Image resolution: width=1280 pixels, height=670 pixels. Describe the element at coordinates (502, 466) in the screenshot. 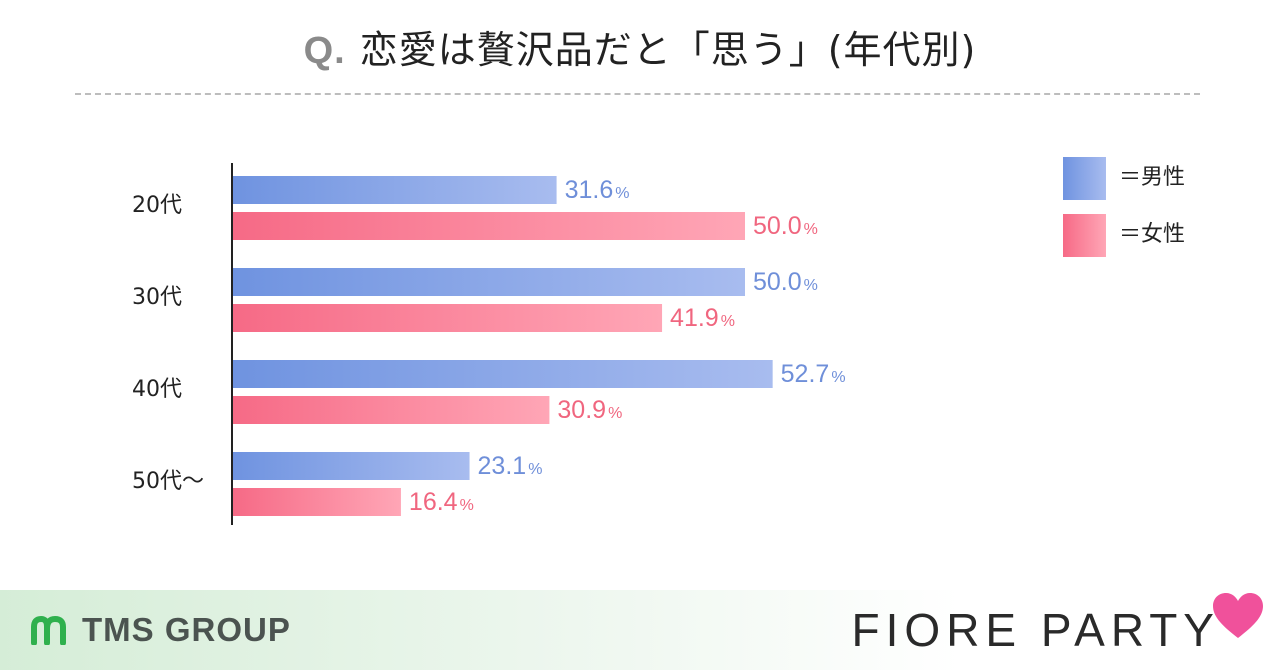

I see `data-label-value: 23.1` at that location.